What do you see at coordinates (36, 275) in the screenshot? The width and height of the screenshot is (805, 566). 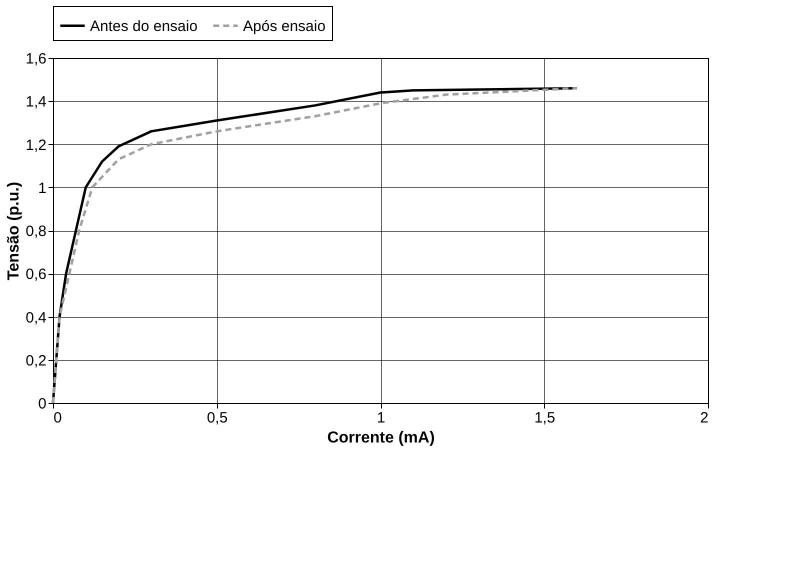 I see `y-tick-label: 0,6` at bounding box center [36, 275].